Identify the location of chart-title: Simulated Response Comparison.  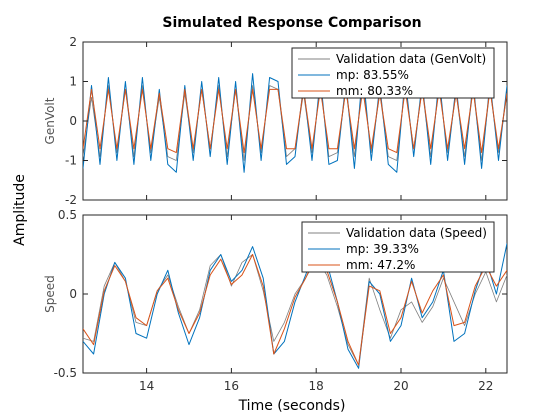
(291, 23).